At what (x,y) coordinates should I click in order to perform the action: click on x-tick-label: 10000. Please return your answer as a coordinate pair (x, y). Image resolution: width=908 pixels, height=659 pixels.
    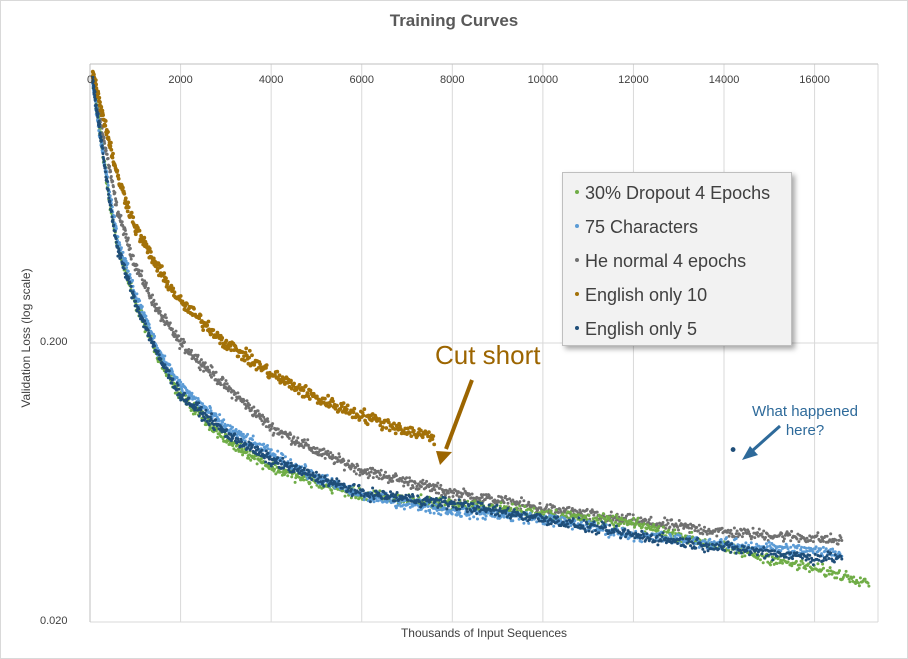
    Looking at the image, I should click on (543, 80).